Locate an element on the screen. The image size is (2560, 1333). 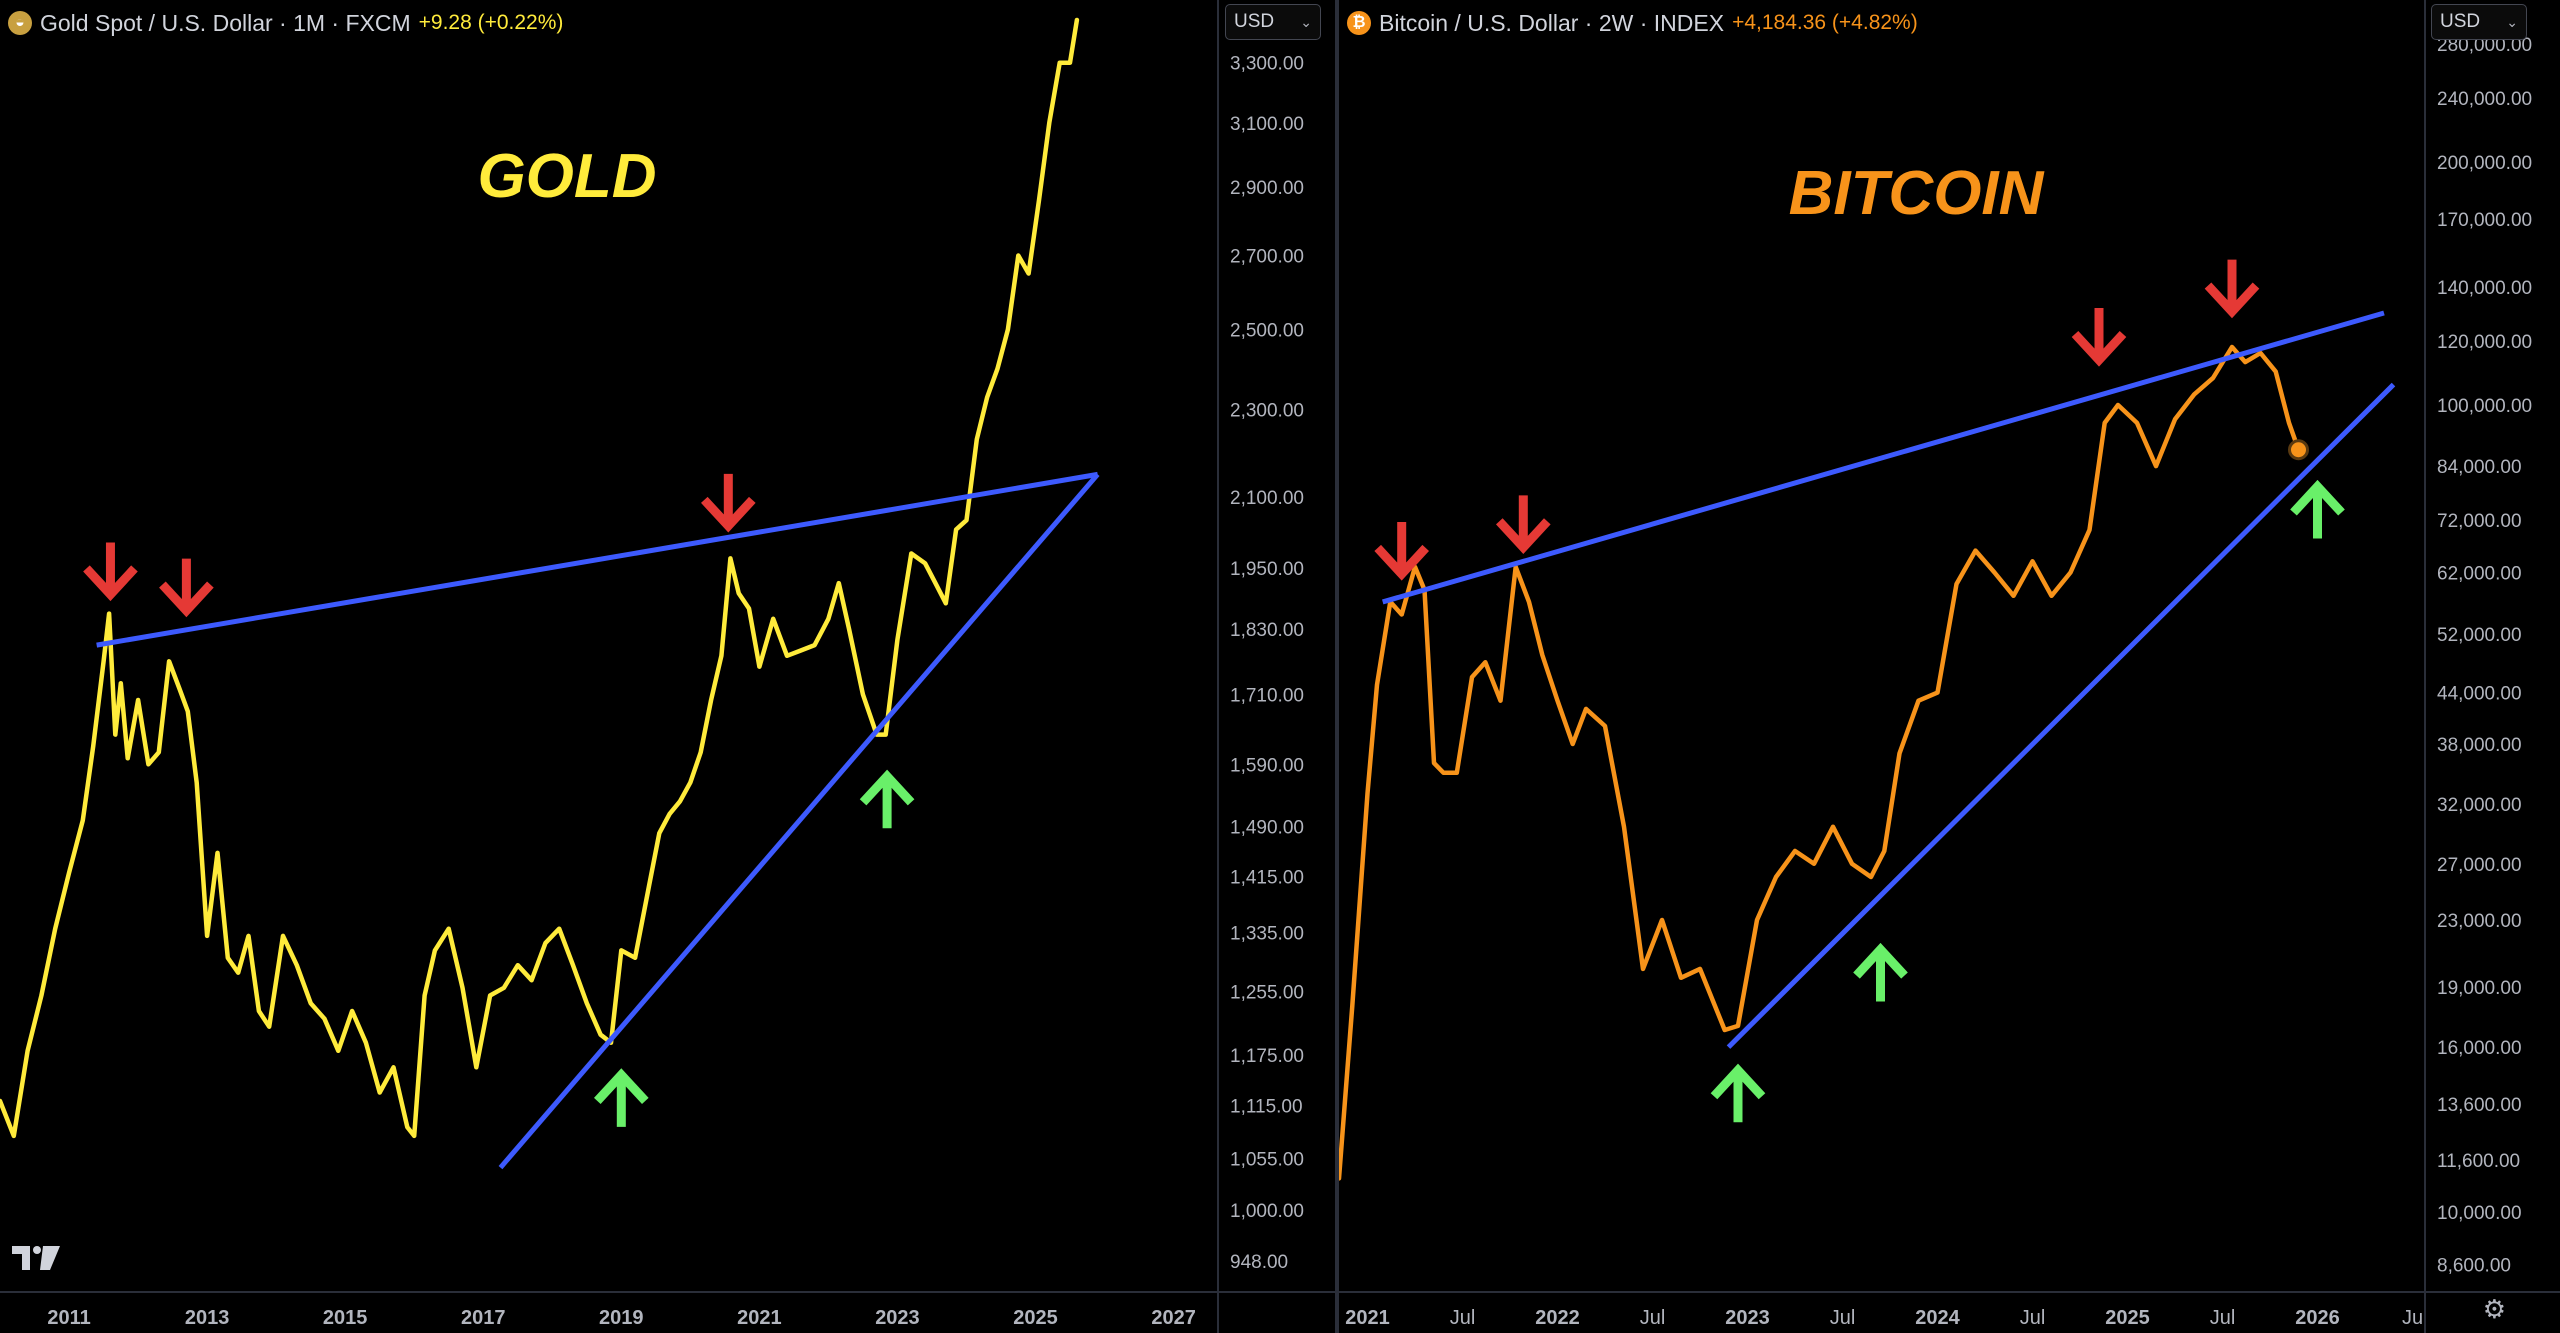
y-tick-label: 38,000.00 is located at coordinates (2479, 745).